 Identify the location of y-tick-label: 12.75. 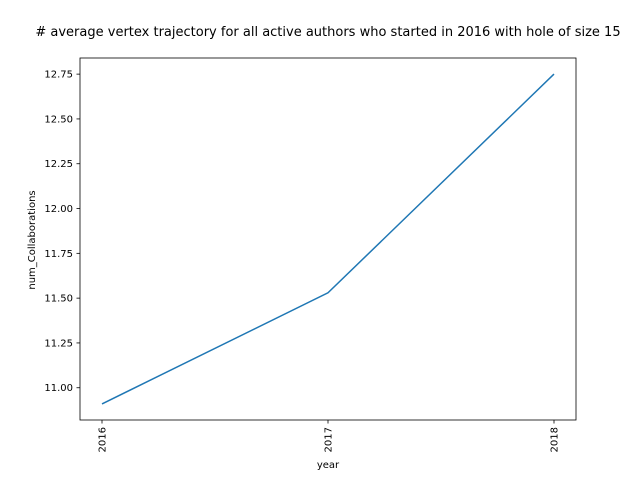
(58, 75).